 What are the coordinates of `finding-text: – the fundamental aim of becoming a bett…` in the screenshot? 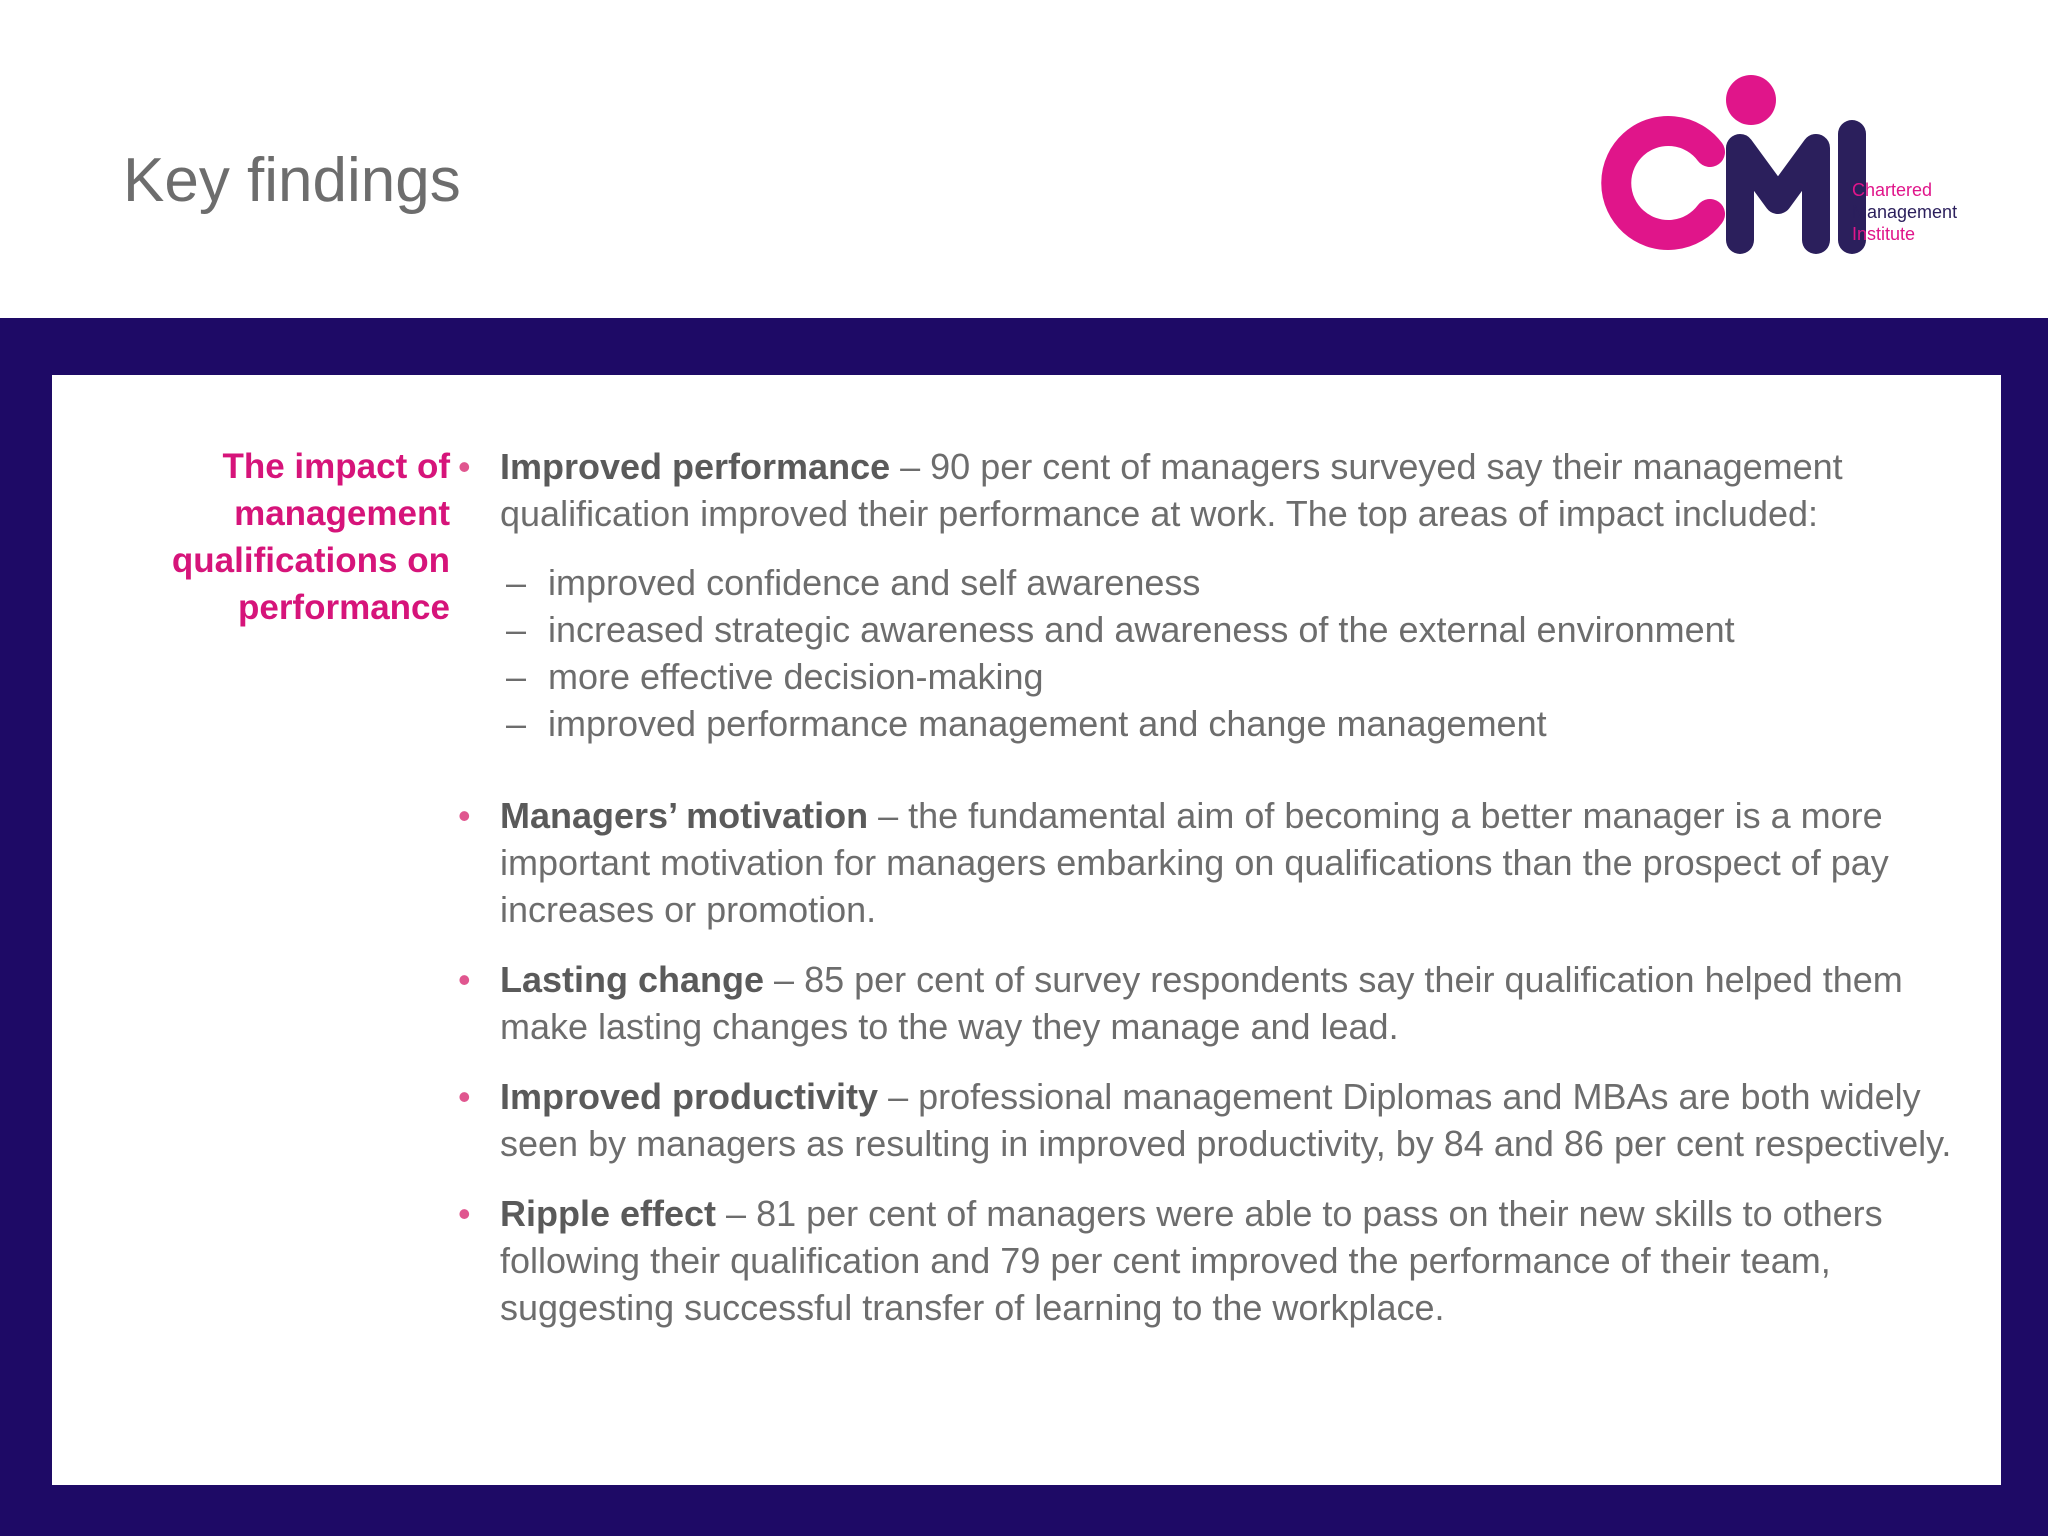 It's located at (1194, 862).